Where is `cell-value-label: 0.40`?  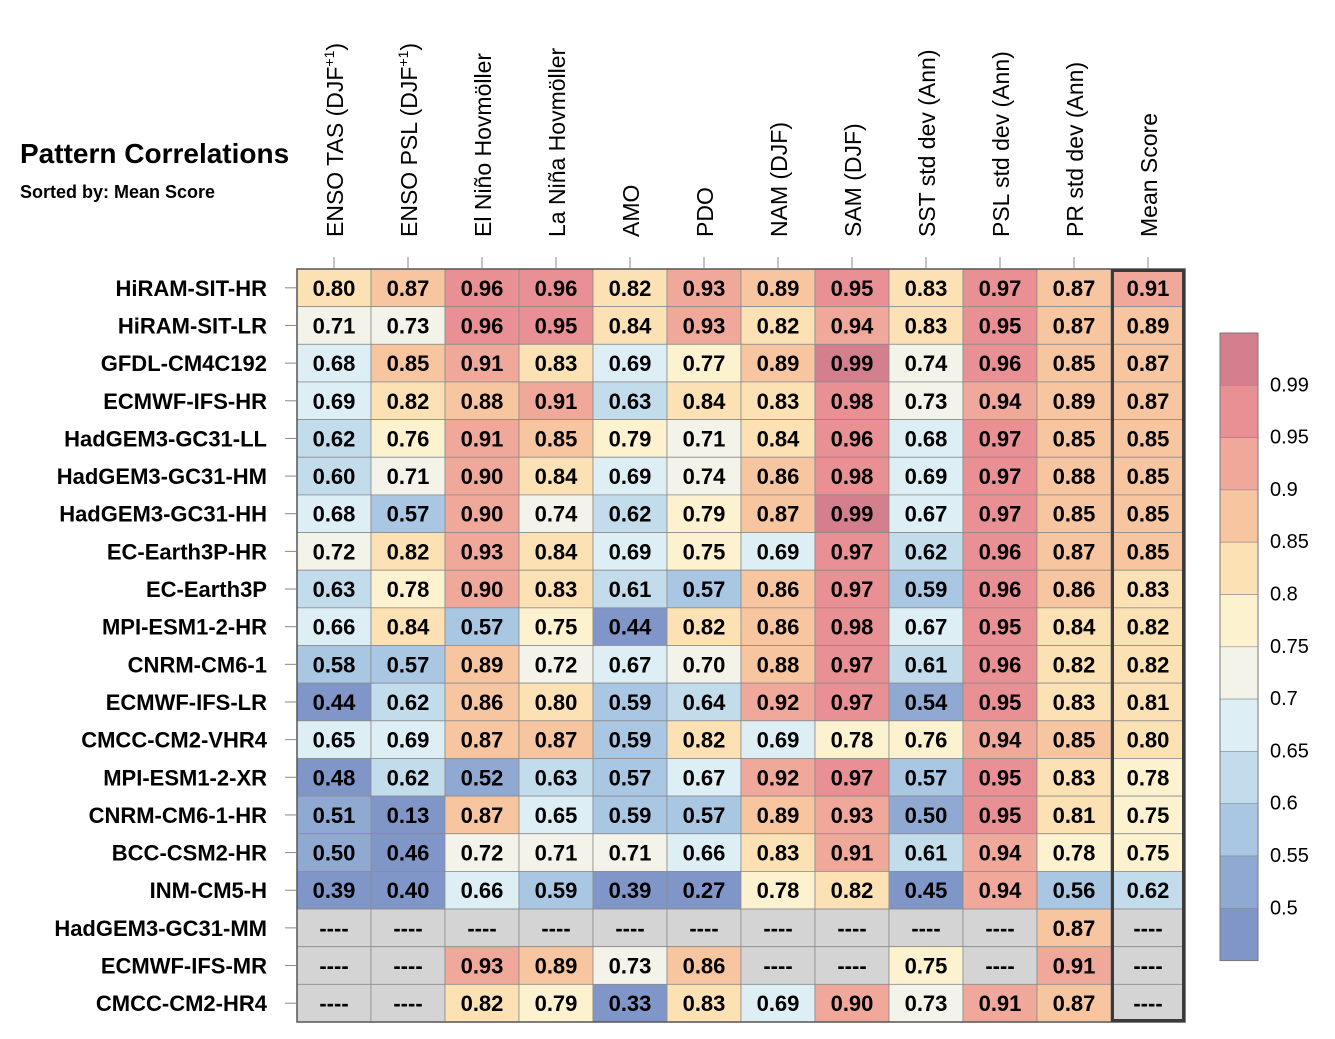
cell-value-label: 0.40 is located at coordinates (408, 890).